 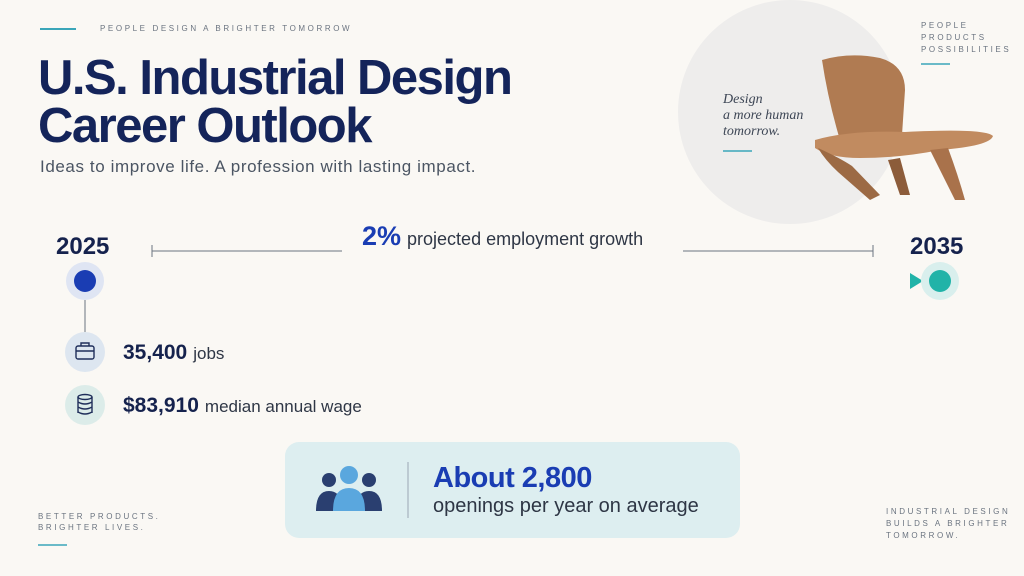 What do you see at coordinates (742, 99) in the screenshot?
I see `quote-line: Design` at bounding box center [742, 99].